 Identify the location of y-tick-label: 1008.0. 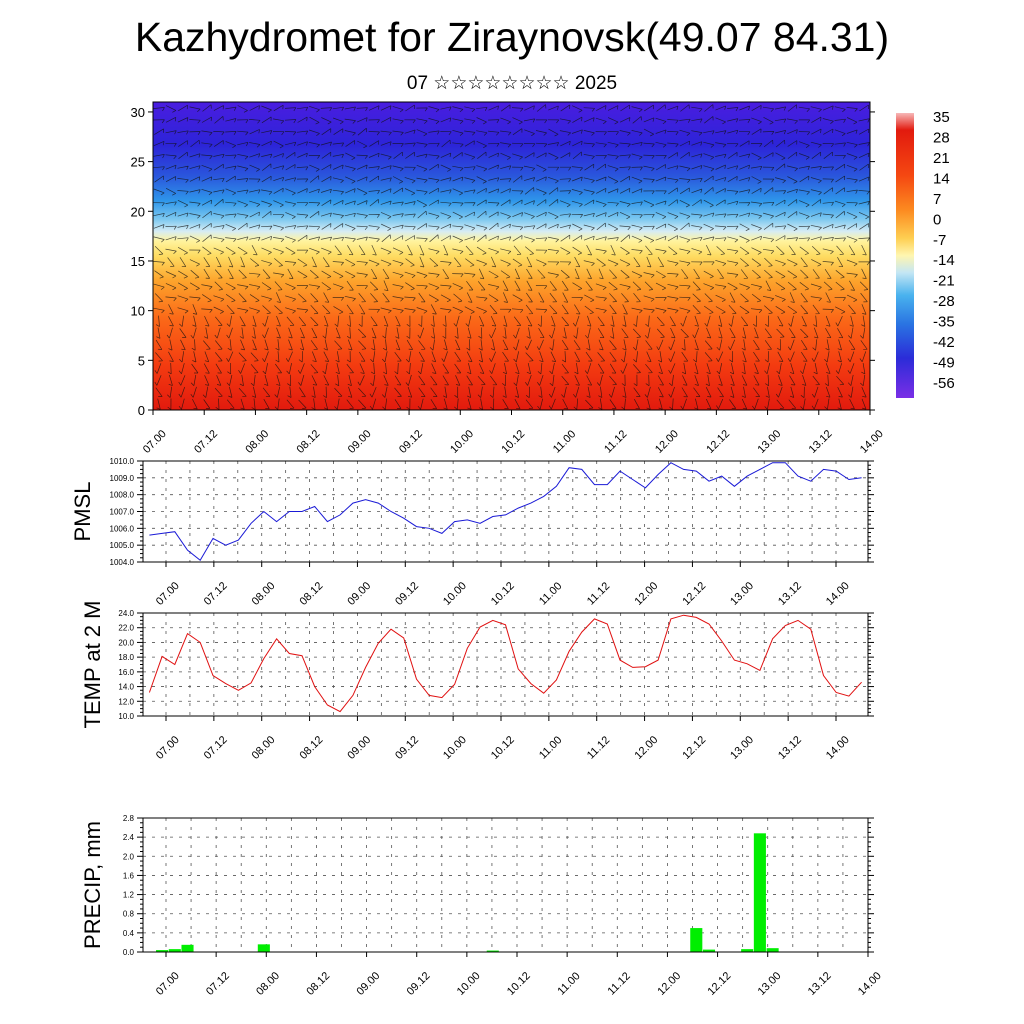
(122, 495).